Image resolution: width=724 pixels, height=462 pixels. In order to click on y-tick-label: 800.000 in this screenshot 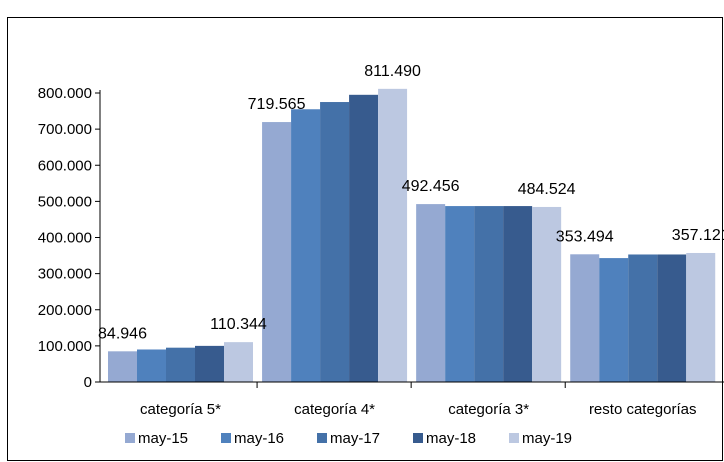, I will do `click(65, 93)`.